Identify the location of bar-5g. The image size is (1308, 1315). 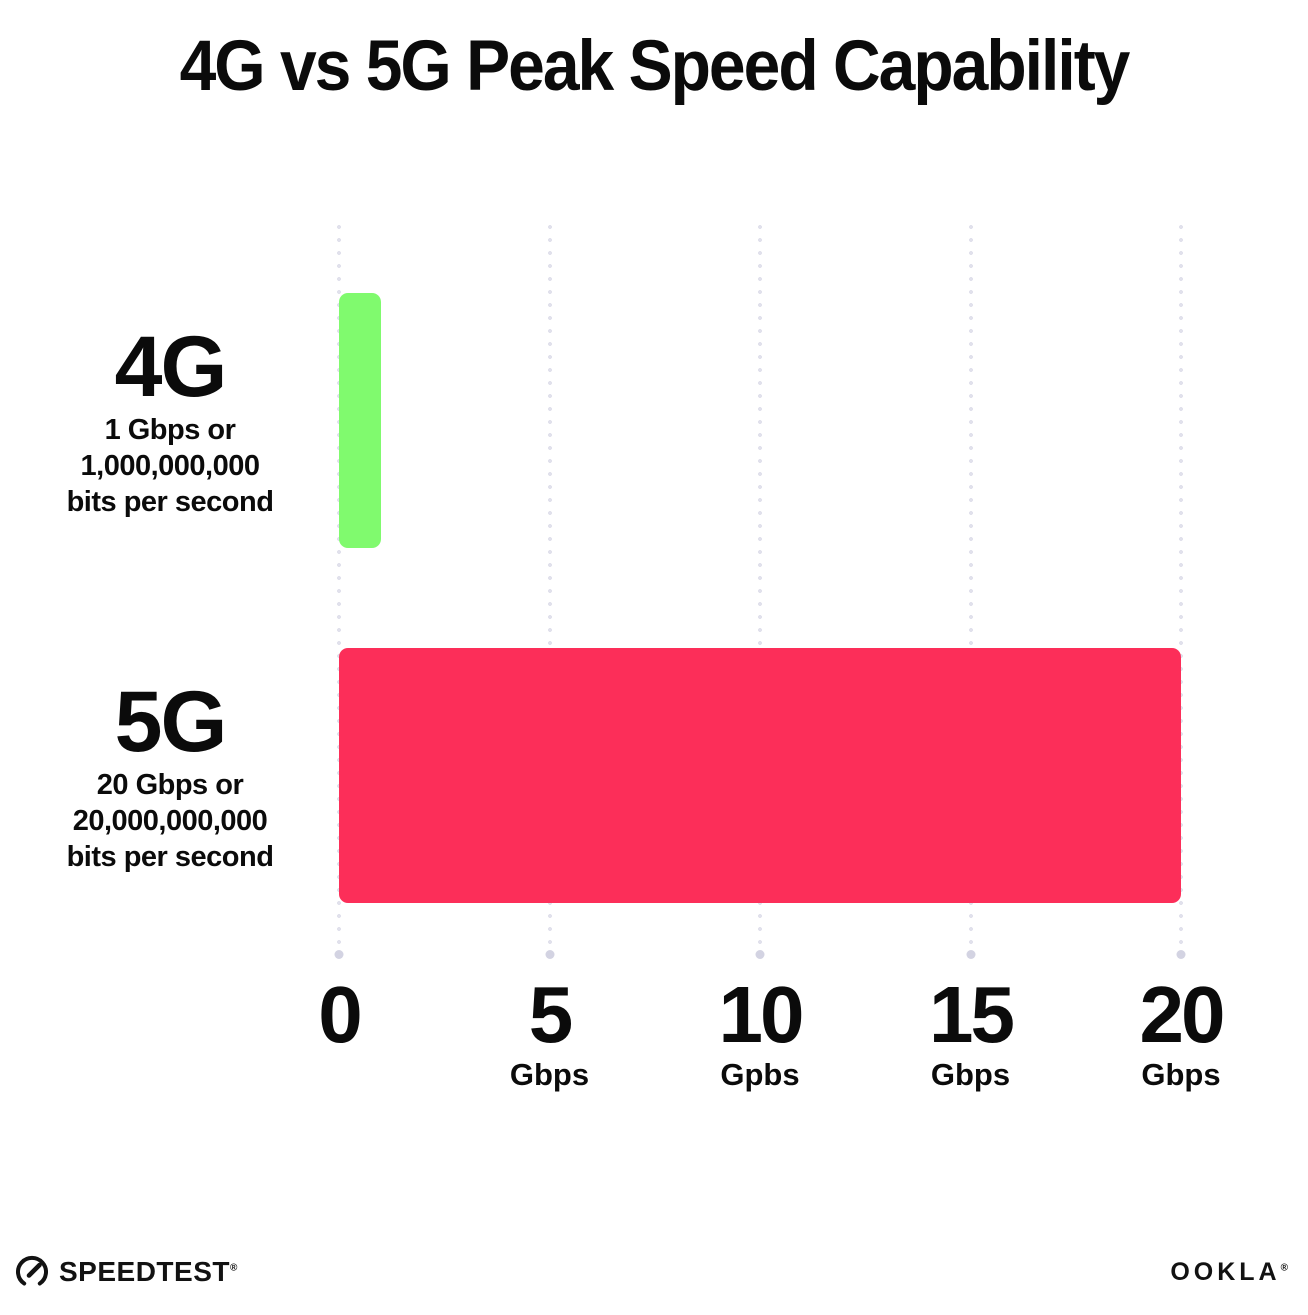
(760, 775).